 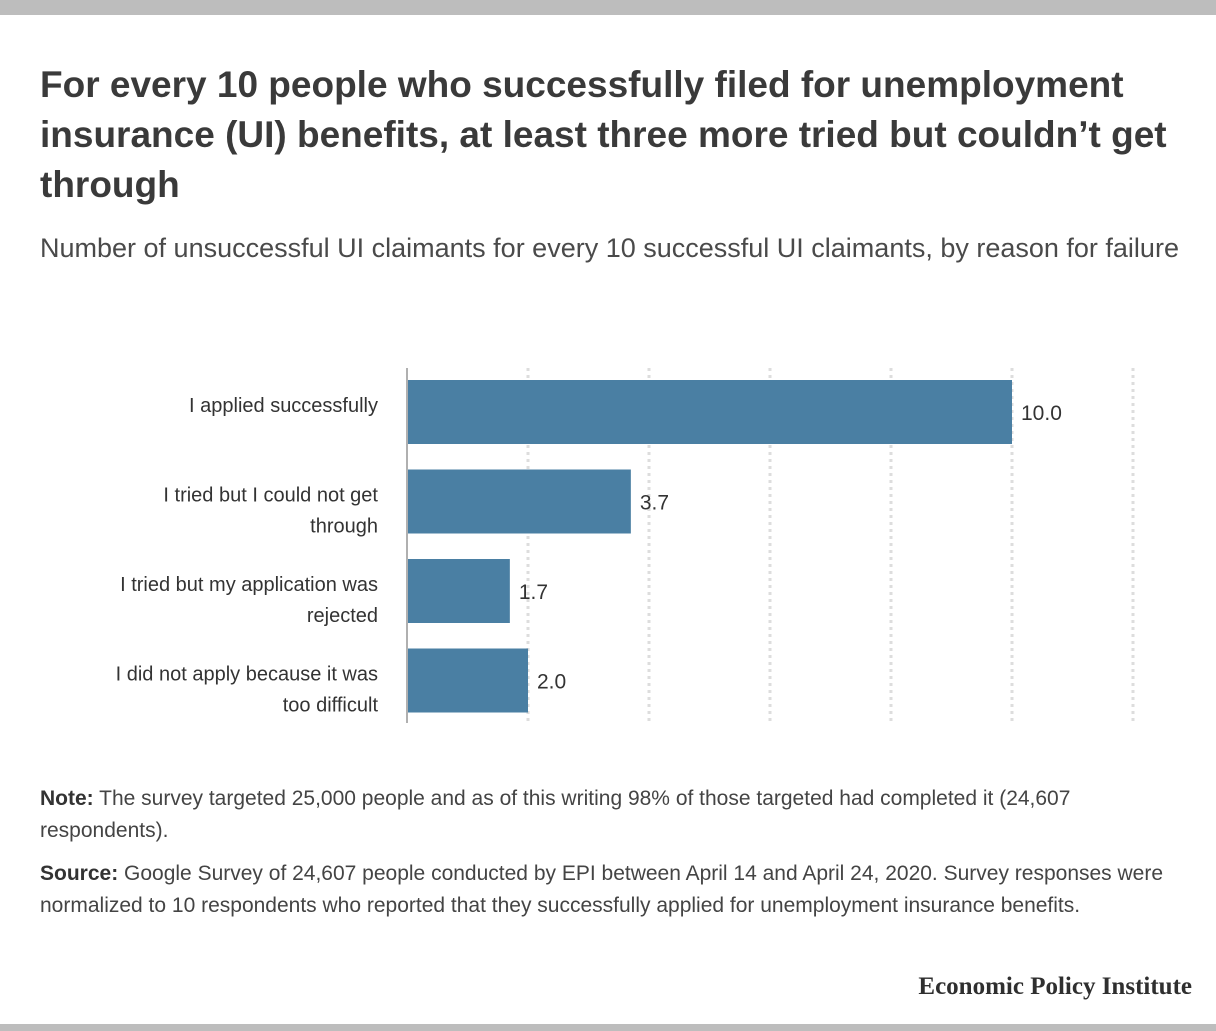 I want to click on note-label: Note:, so click(x=67, y=798).